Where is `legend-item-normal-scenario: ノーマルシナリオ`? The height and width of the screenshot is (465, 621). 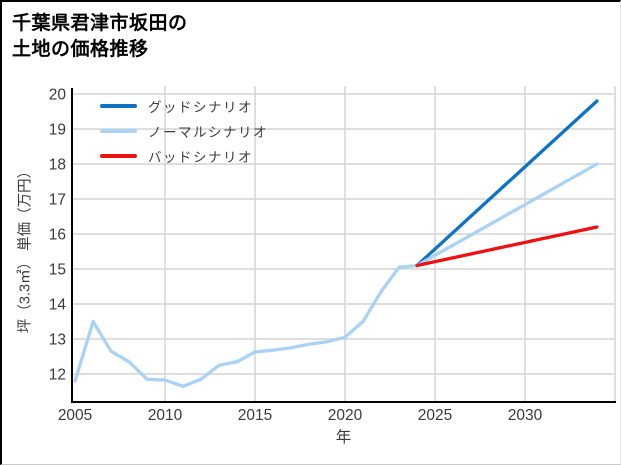 legend-item-normal-scenario: ノーマルシナリオ is located at coordinates (184, 130).